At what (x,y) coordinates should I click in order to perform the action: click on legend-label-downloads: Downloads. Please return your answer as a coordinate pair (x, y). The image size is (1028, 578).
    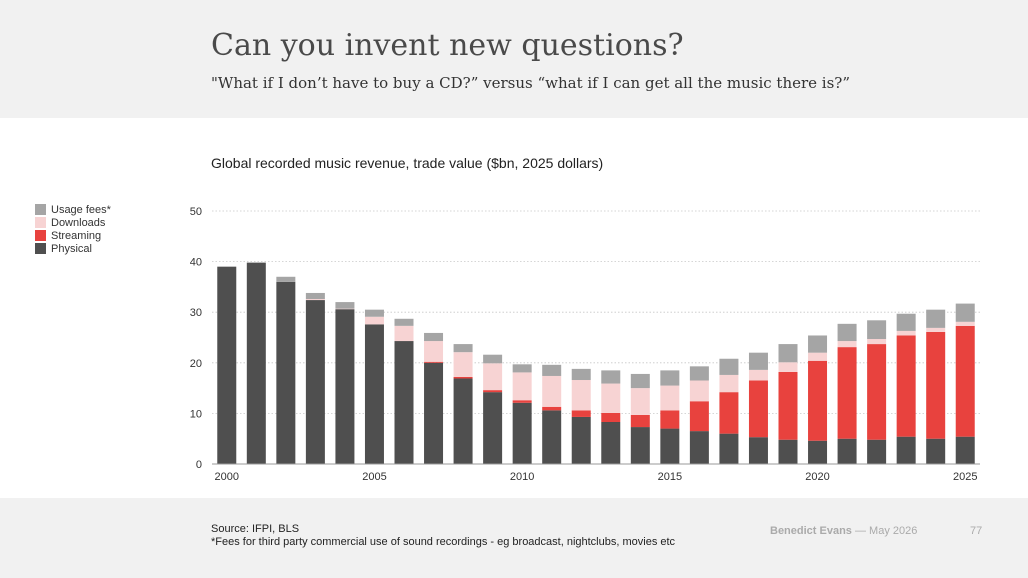
    Looking at the image, I should click on (78, 222).